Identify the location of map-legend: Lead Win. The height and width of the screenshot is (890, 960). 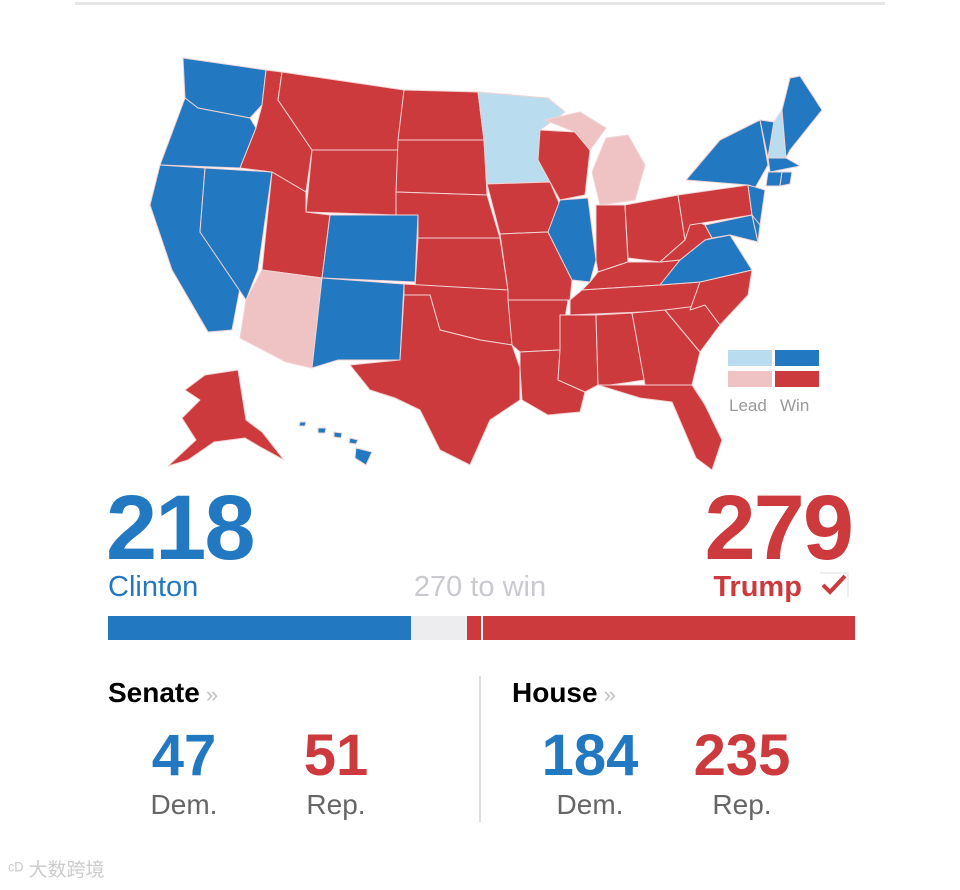
(774, 385).